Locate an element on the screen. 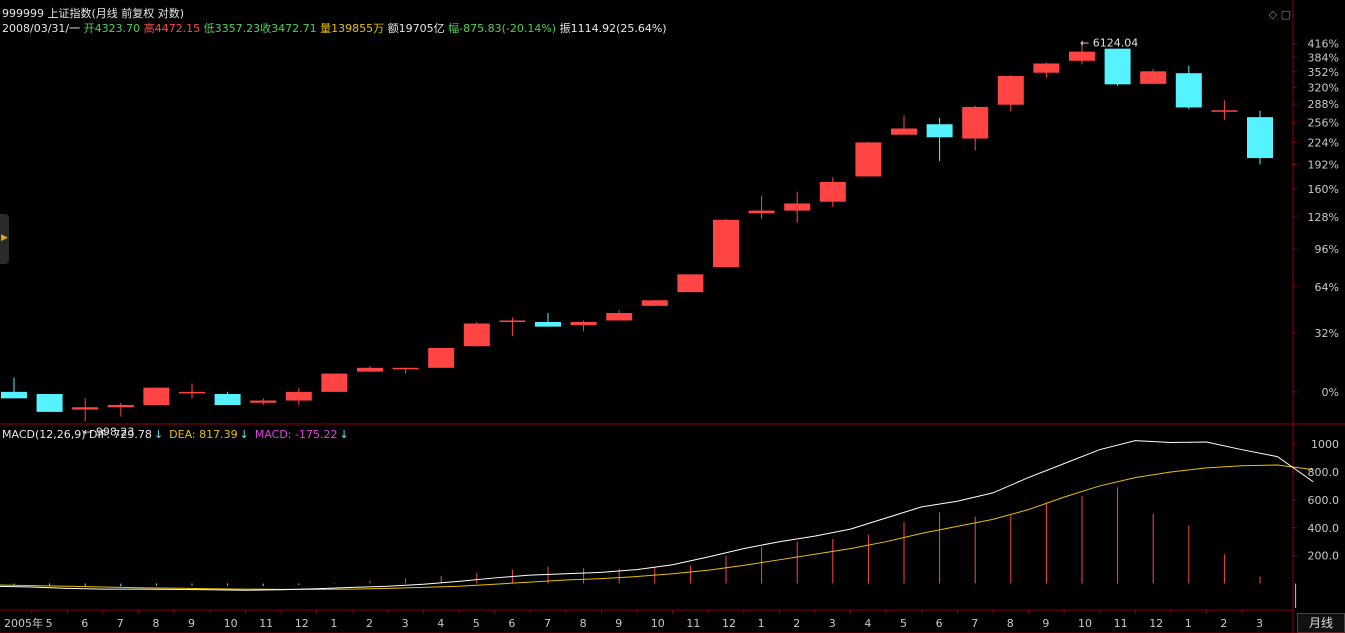 The height and width of the screenshot is (633, 1345). chart-mode: (月线 前复权 对数) is located at coordinates (138, 13).